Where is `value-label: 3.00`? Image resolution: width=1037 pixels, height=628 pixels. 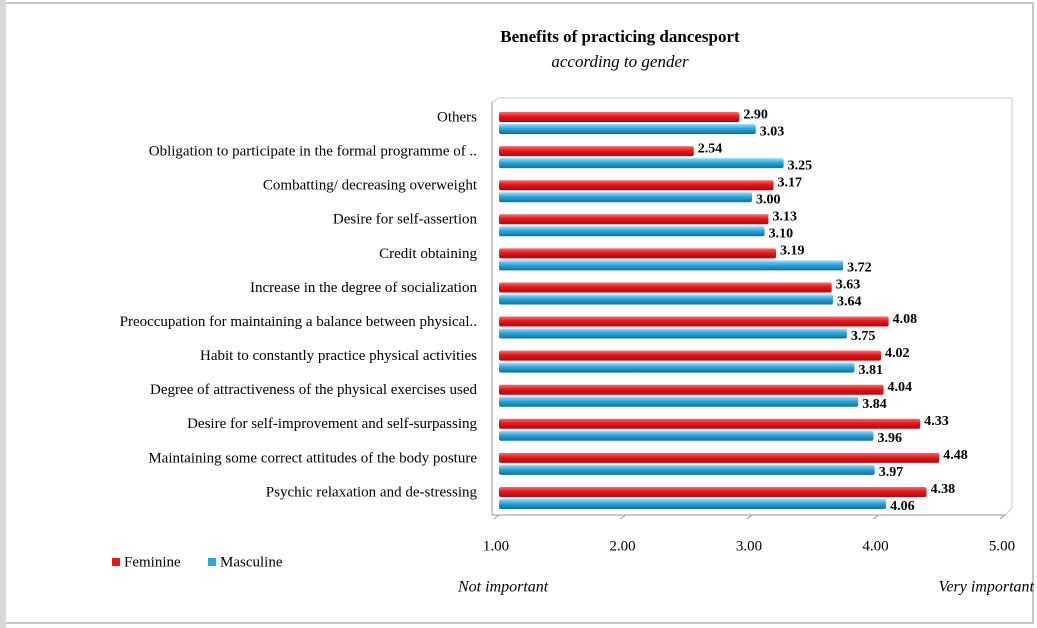
value-label: 3.00 is located at coordinates (768, 199).